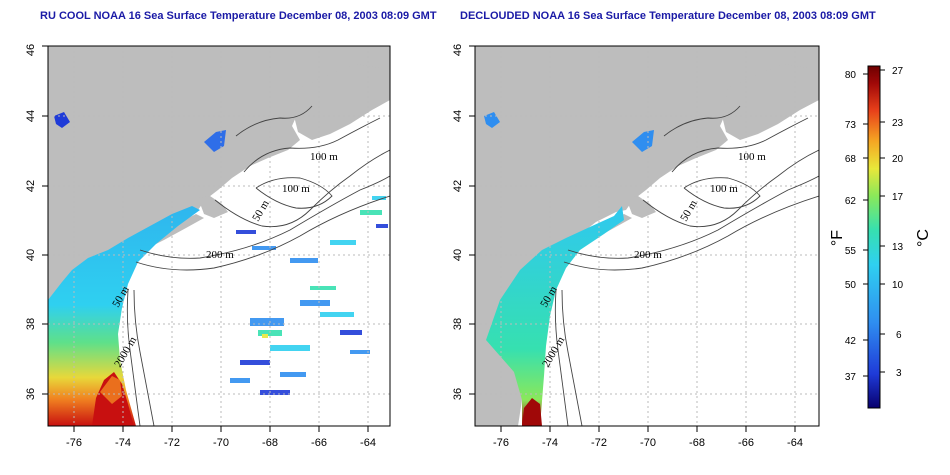 This screenshot has height=475, width=950. Describe the element at coordinates (898, 197) in the screenshot. I see `celsius-tick: 17` at that location.